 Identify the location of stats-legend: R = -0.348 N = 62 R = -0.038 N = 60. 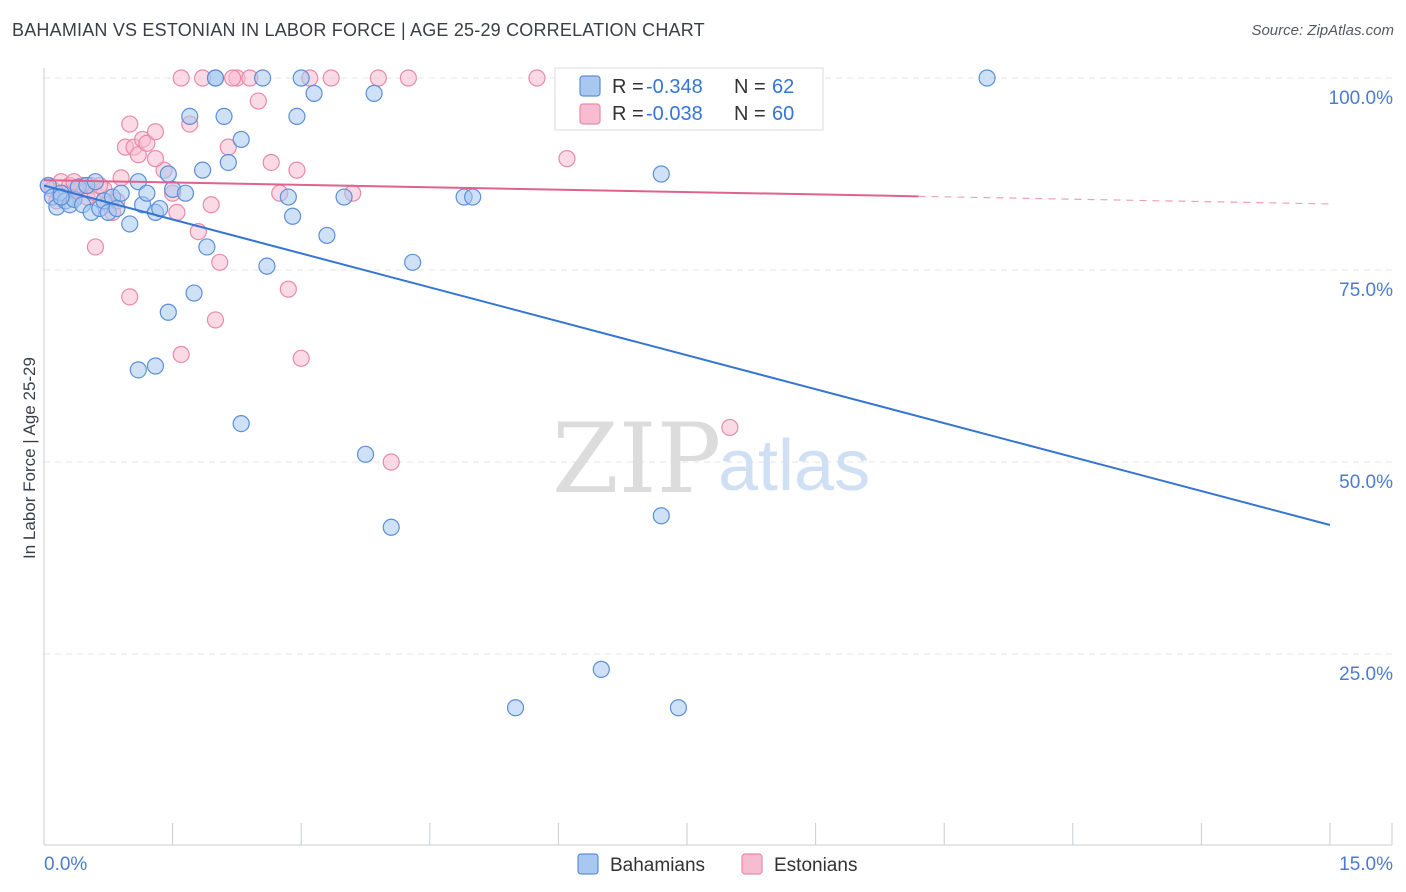
(689, 99).